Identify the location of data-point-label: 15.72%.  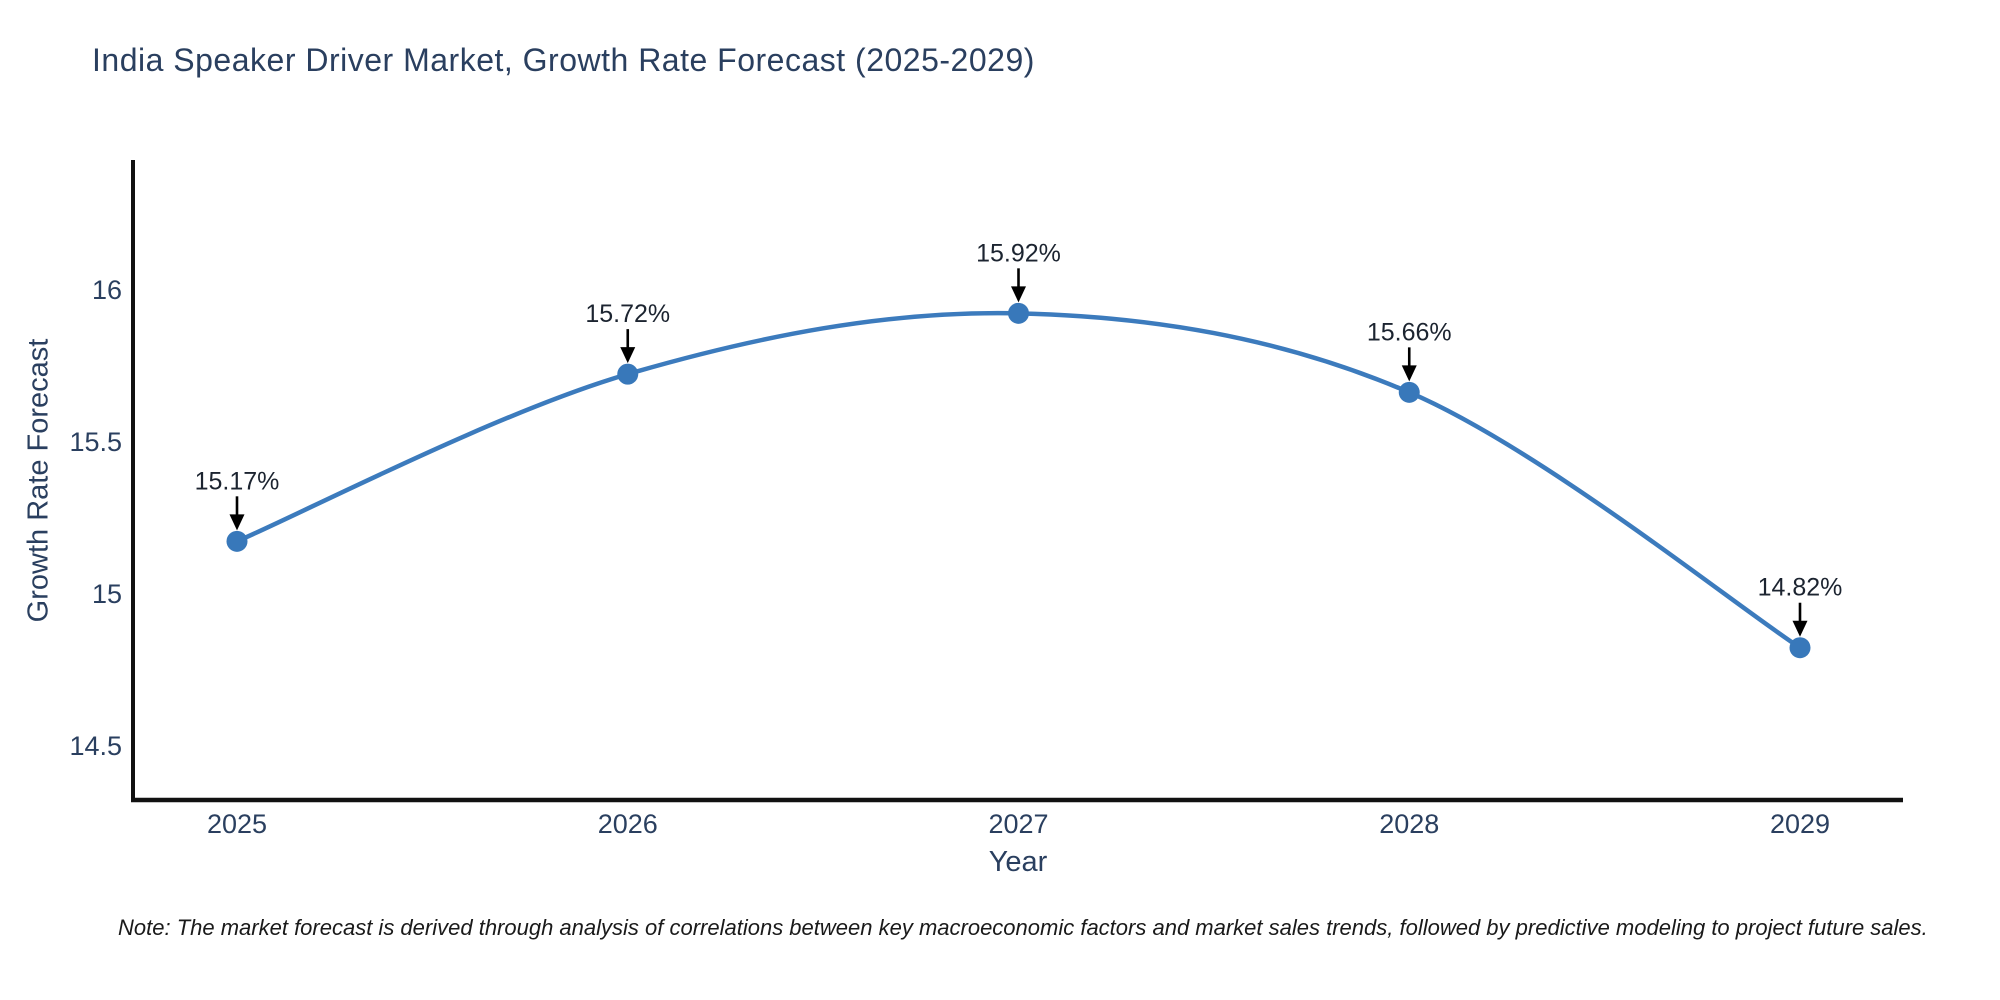
(627, 314).